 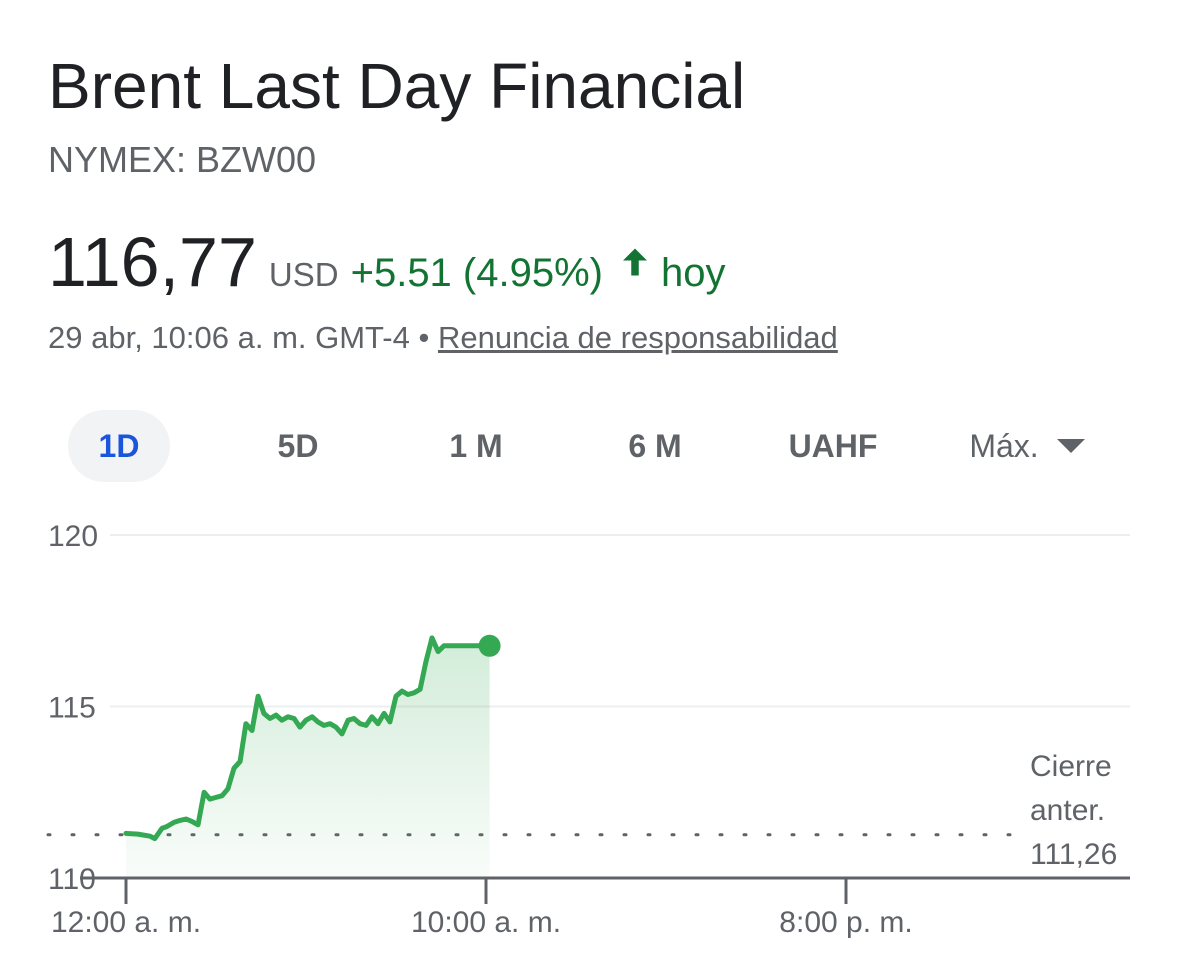 I want to click on tab-label: 6 M, so click(x=655, y=446).